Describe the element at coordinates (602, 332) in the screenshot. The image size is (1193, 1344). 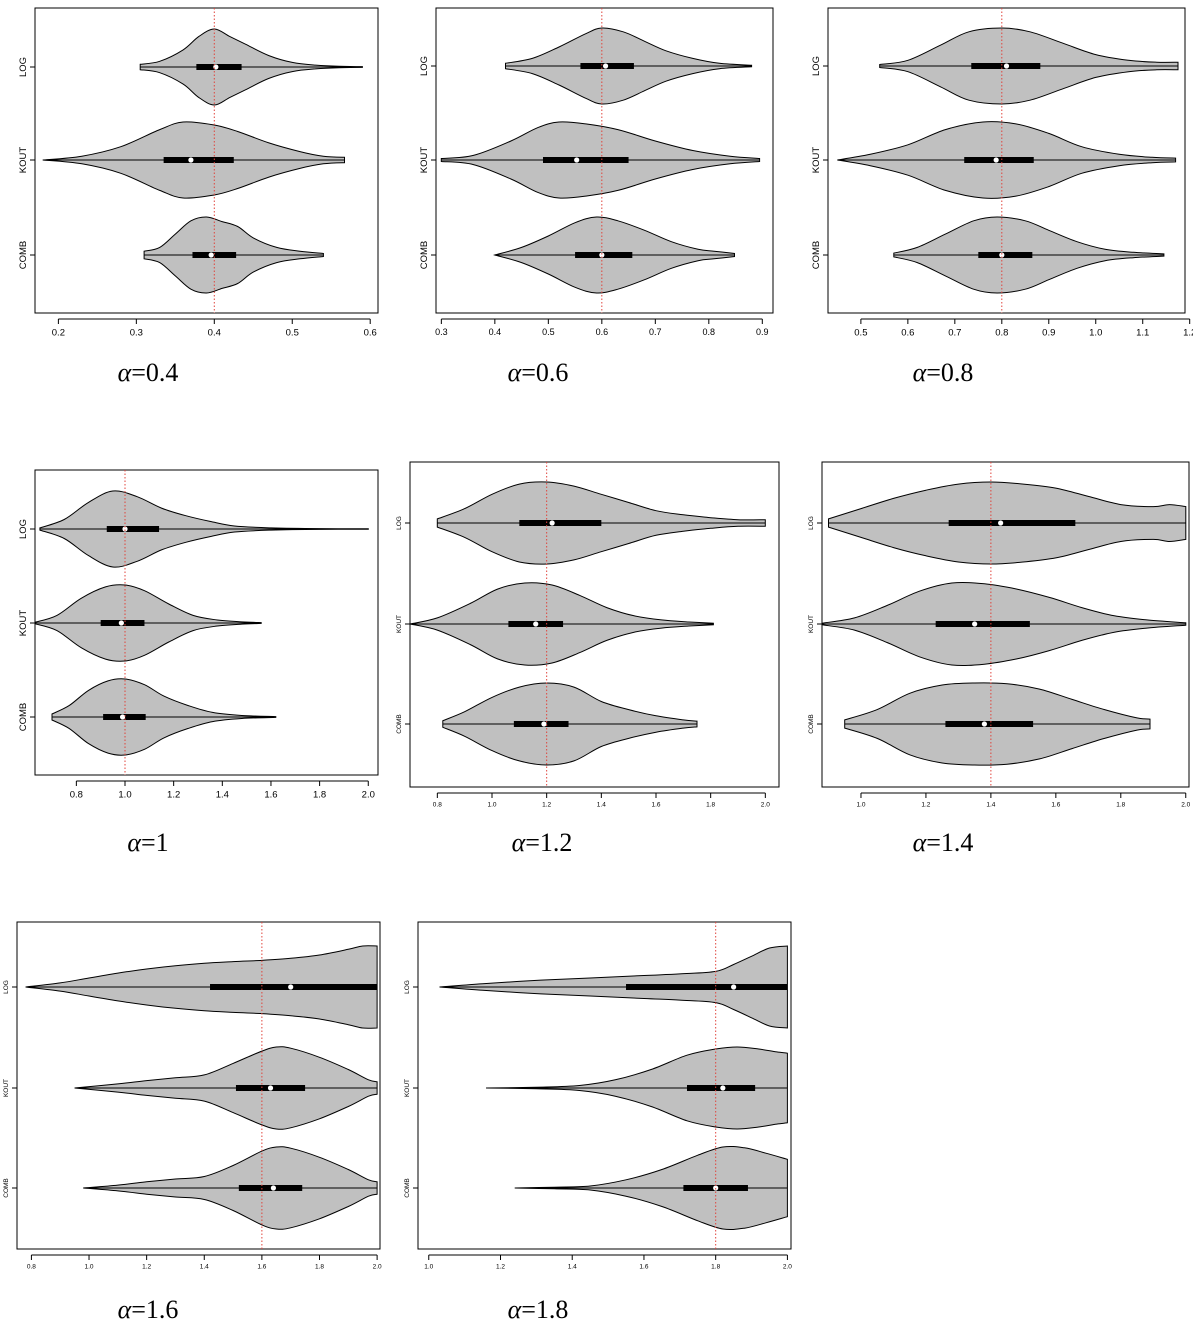
I see `x-tick-label: 0.6` at that location.